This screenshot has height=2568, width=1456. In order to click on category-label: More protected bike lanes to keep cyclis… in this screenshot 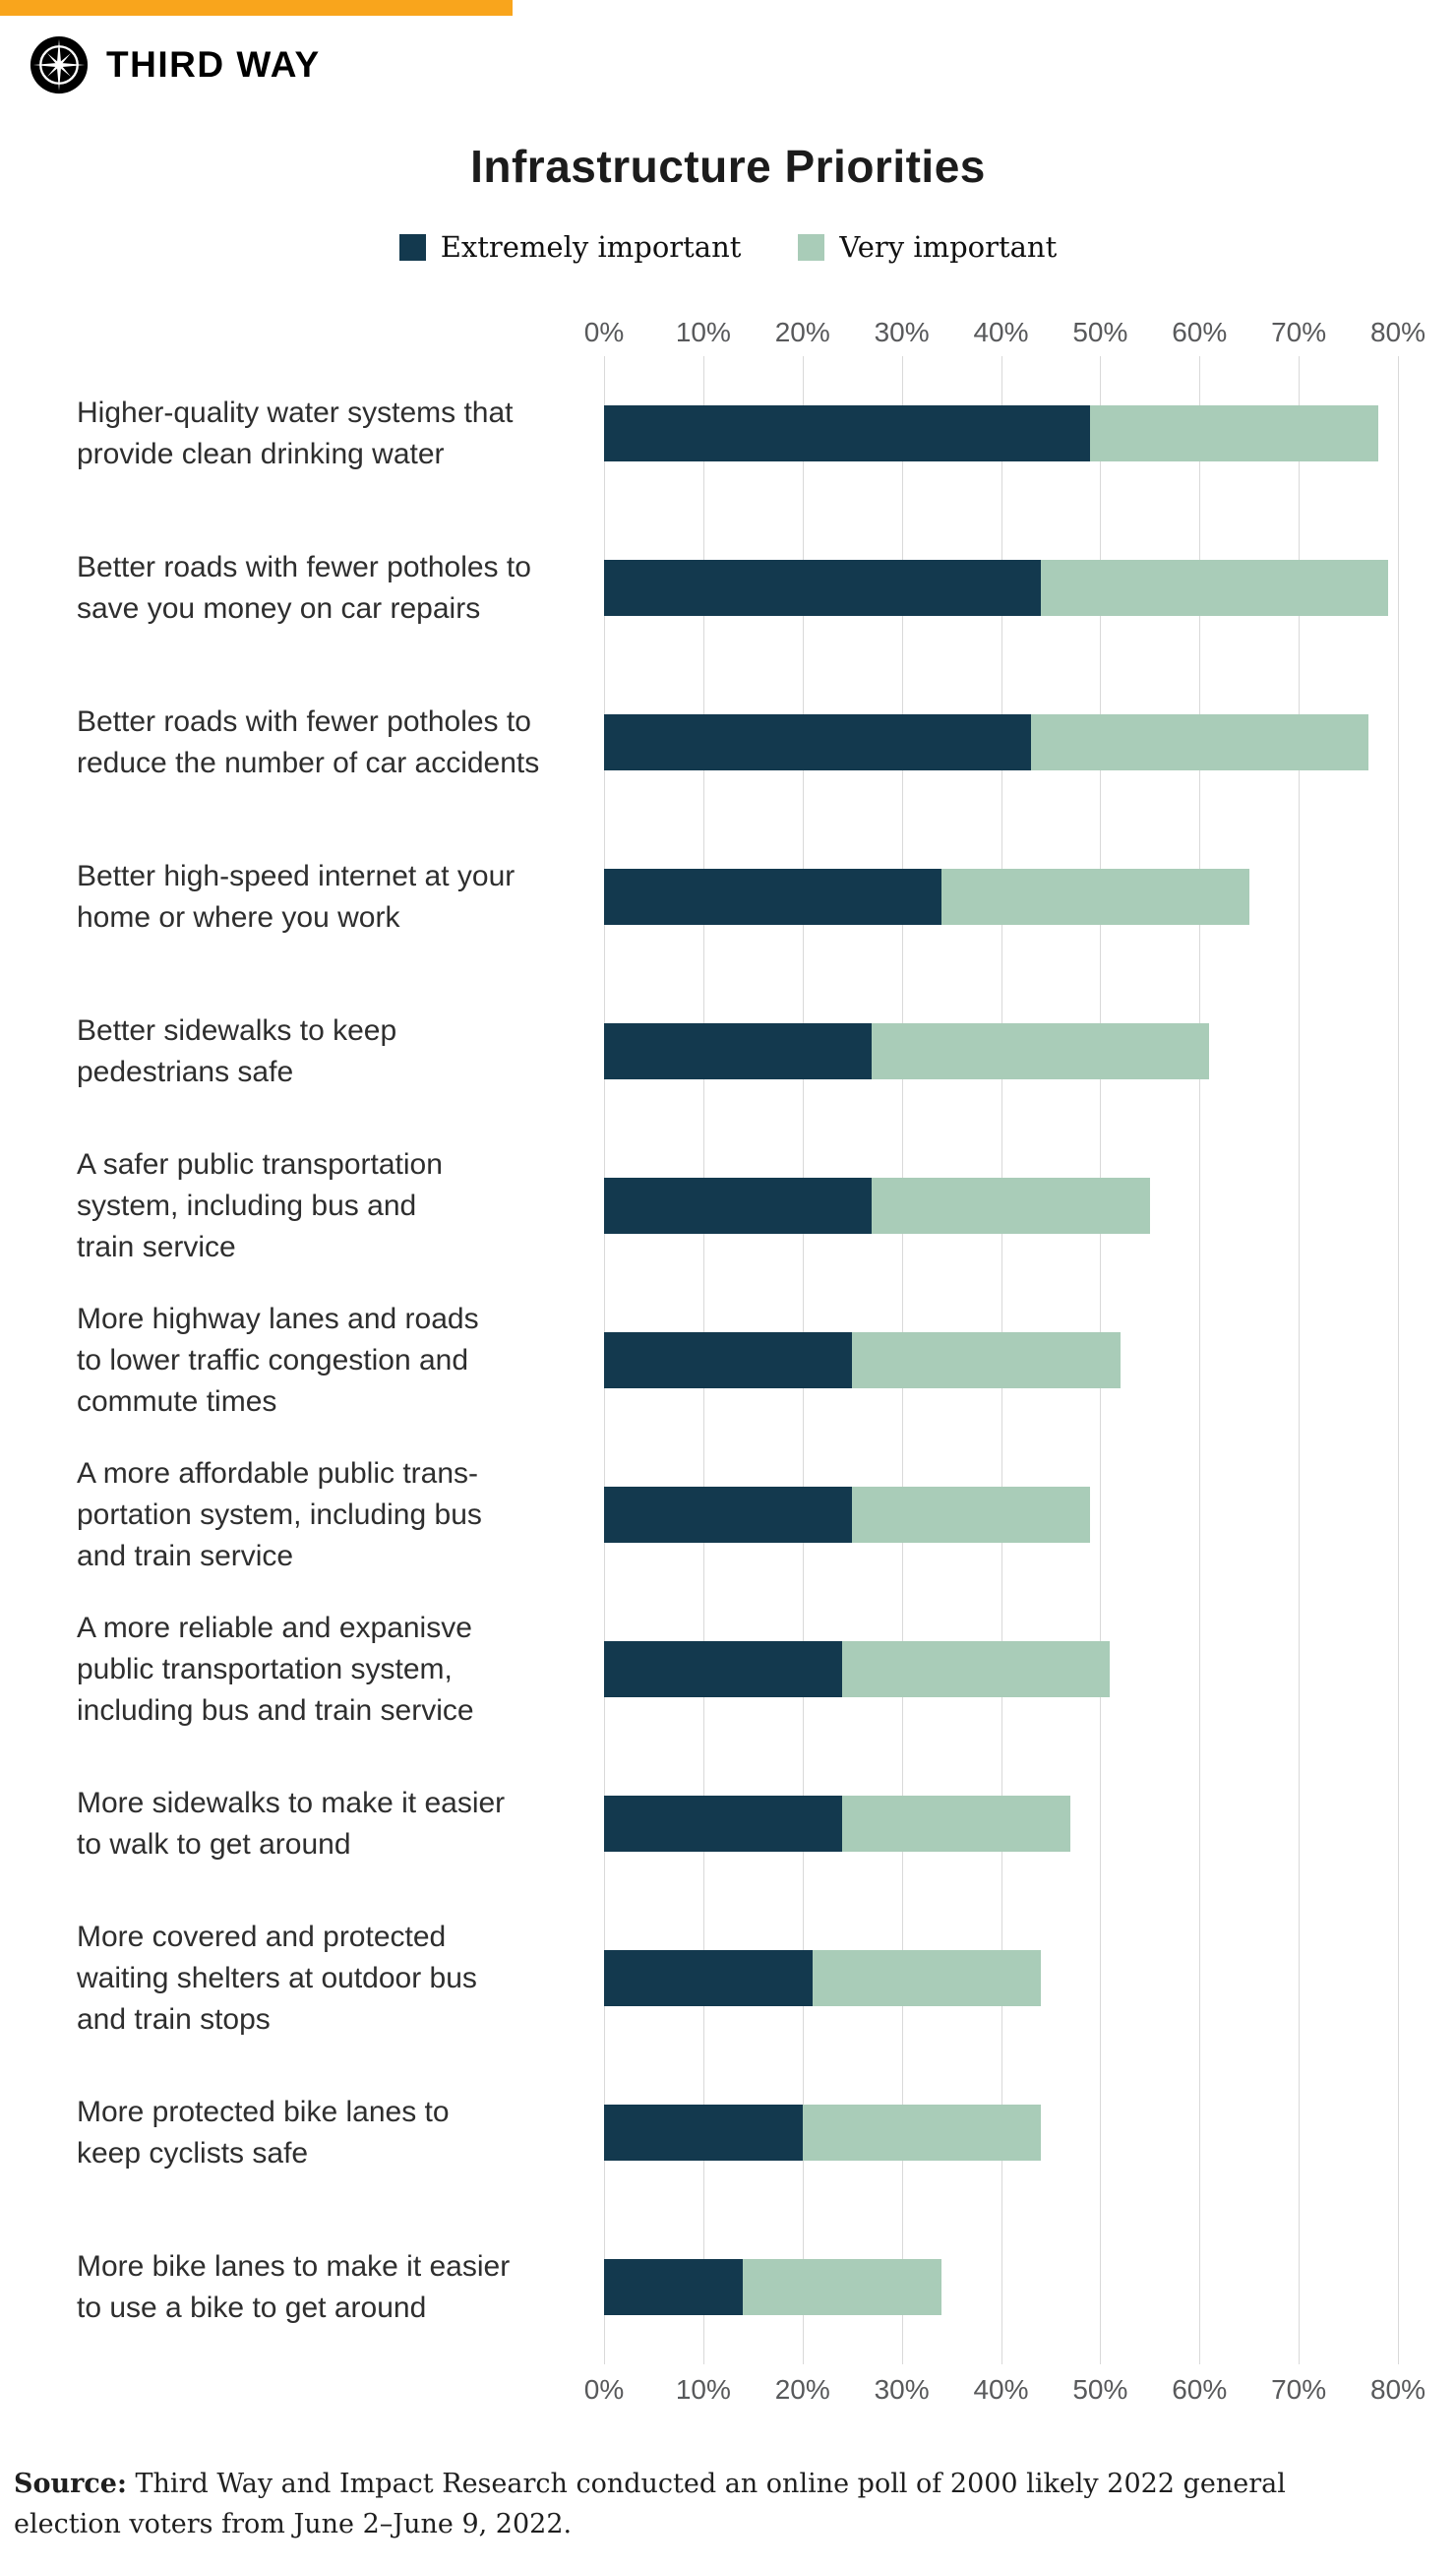, I will do `click(263, 2133)`.